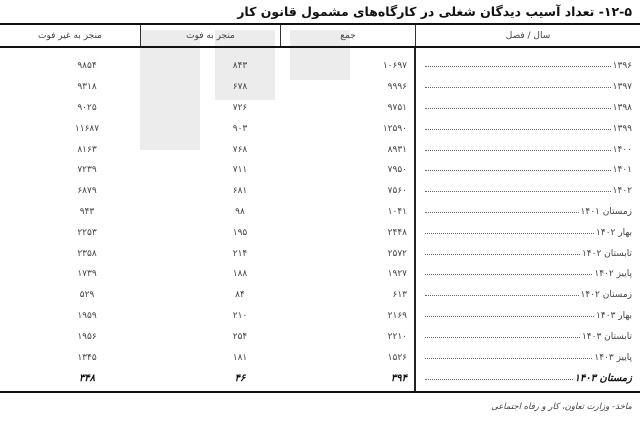 The width and height of the screenshot is (640, 421). Describe the element at coordinates (320, 253) in the screenshot. I see `table-row: ۲۳۵۸ ۲۱۴ ۲۵۷۲ تابستان ۱۴۰۲` at that location.